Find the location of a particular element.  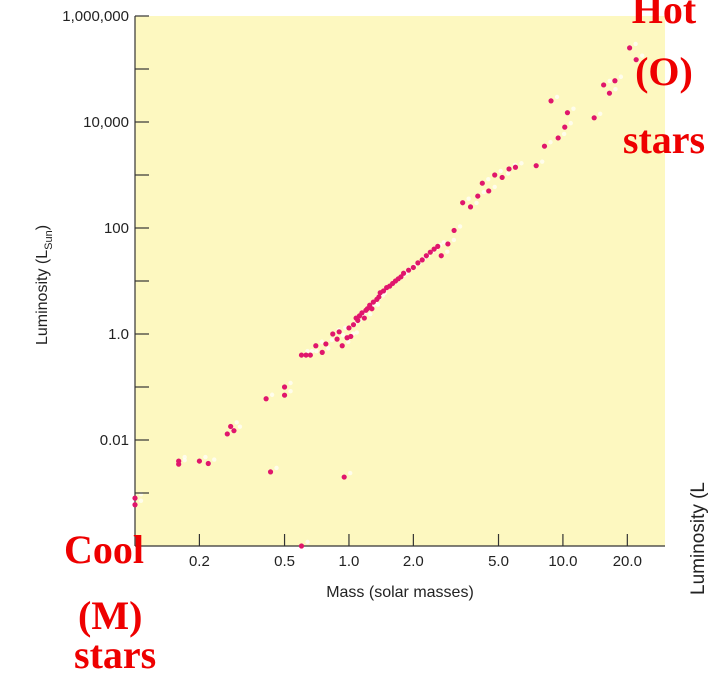

x-tick-label: 0.2 is located at coordinates (199, 561).